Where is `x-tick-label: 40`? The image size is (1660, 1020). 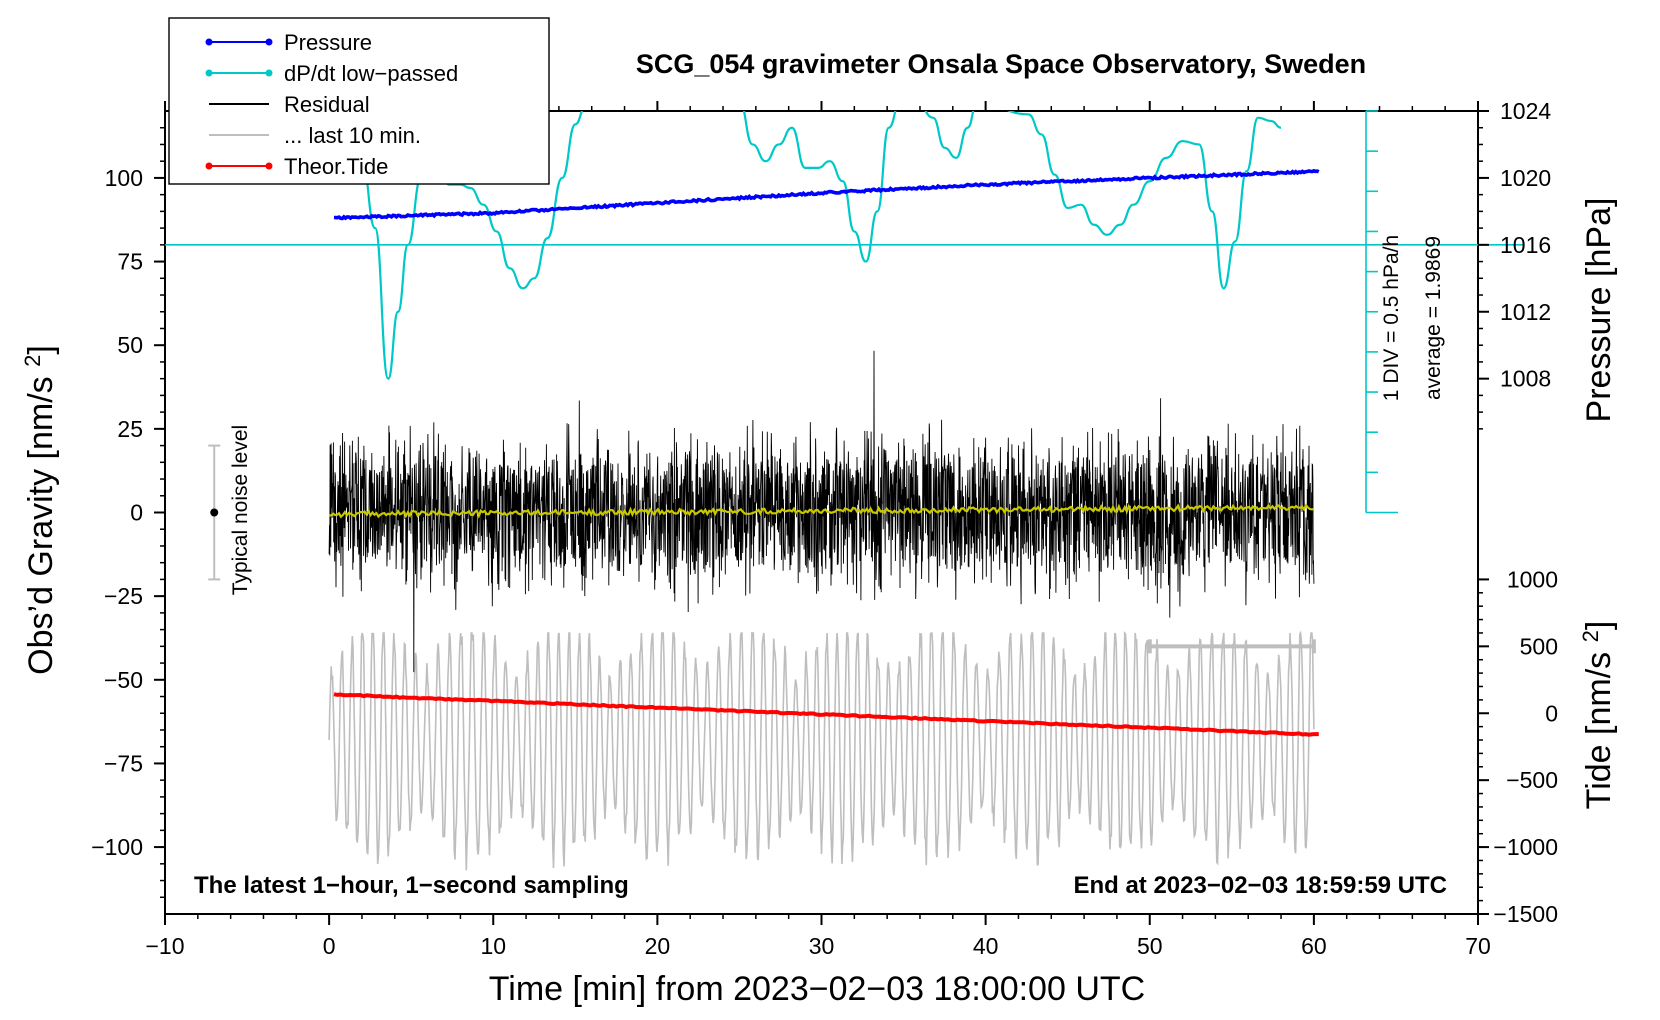 x-tick-label: 40 is located at coordinates (986, 946).